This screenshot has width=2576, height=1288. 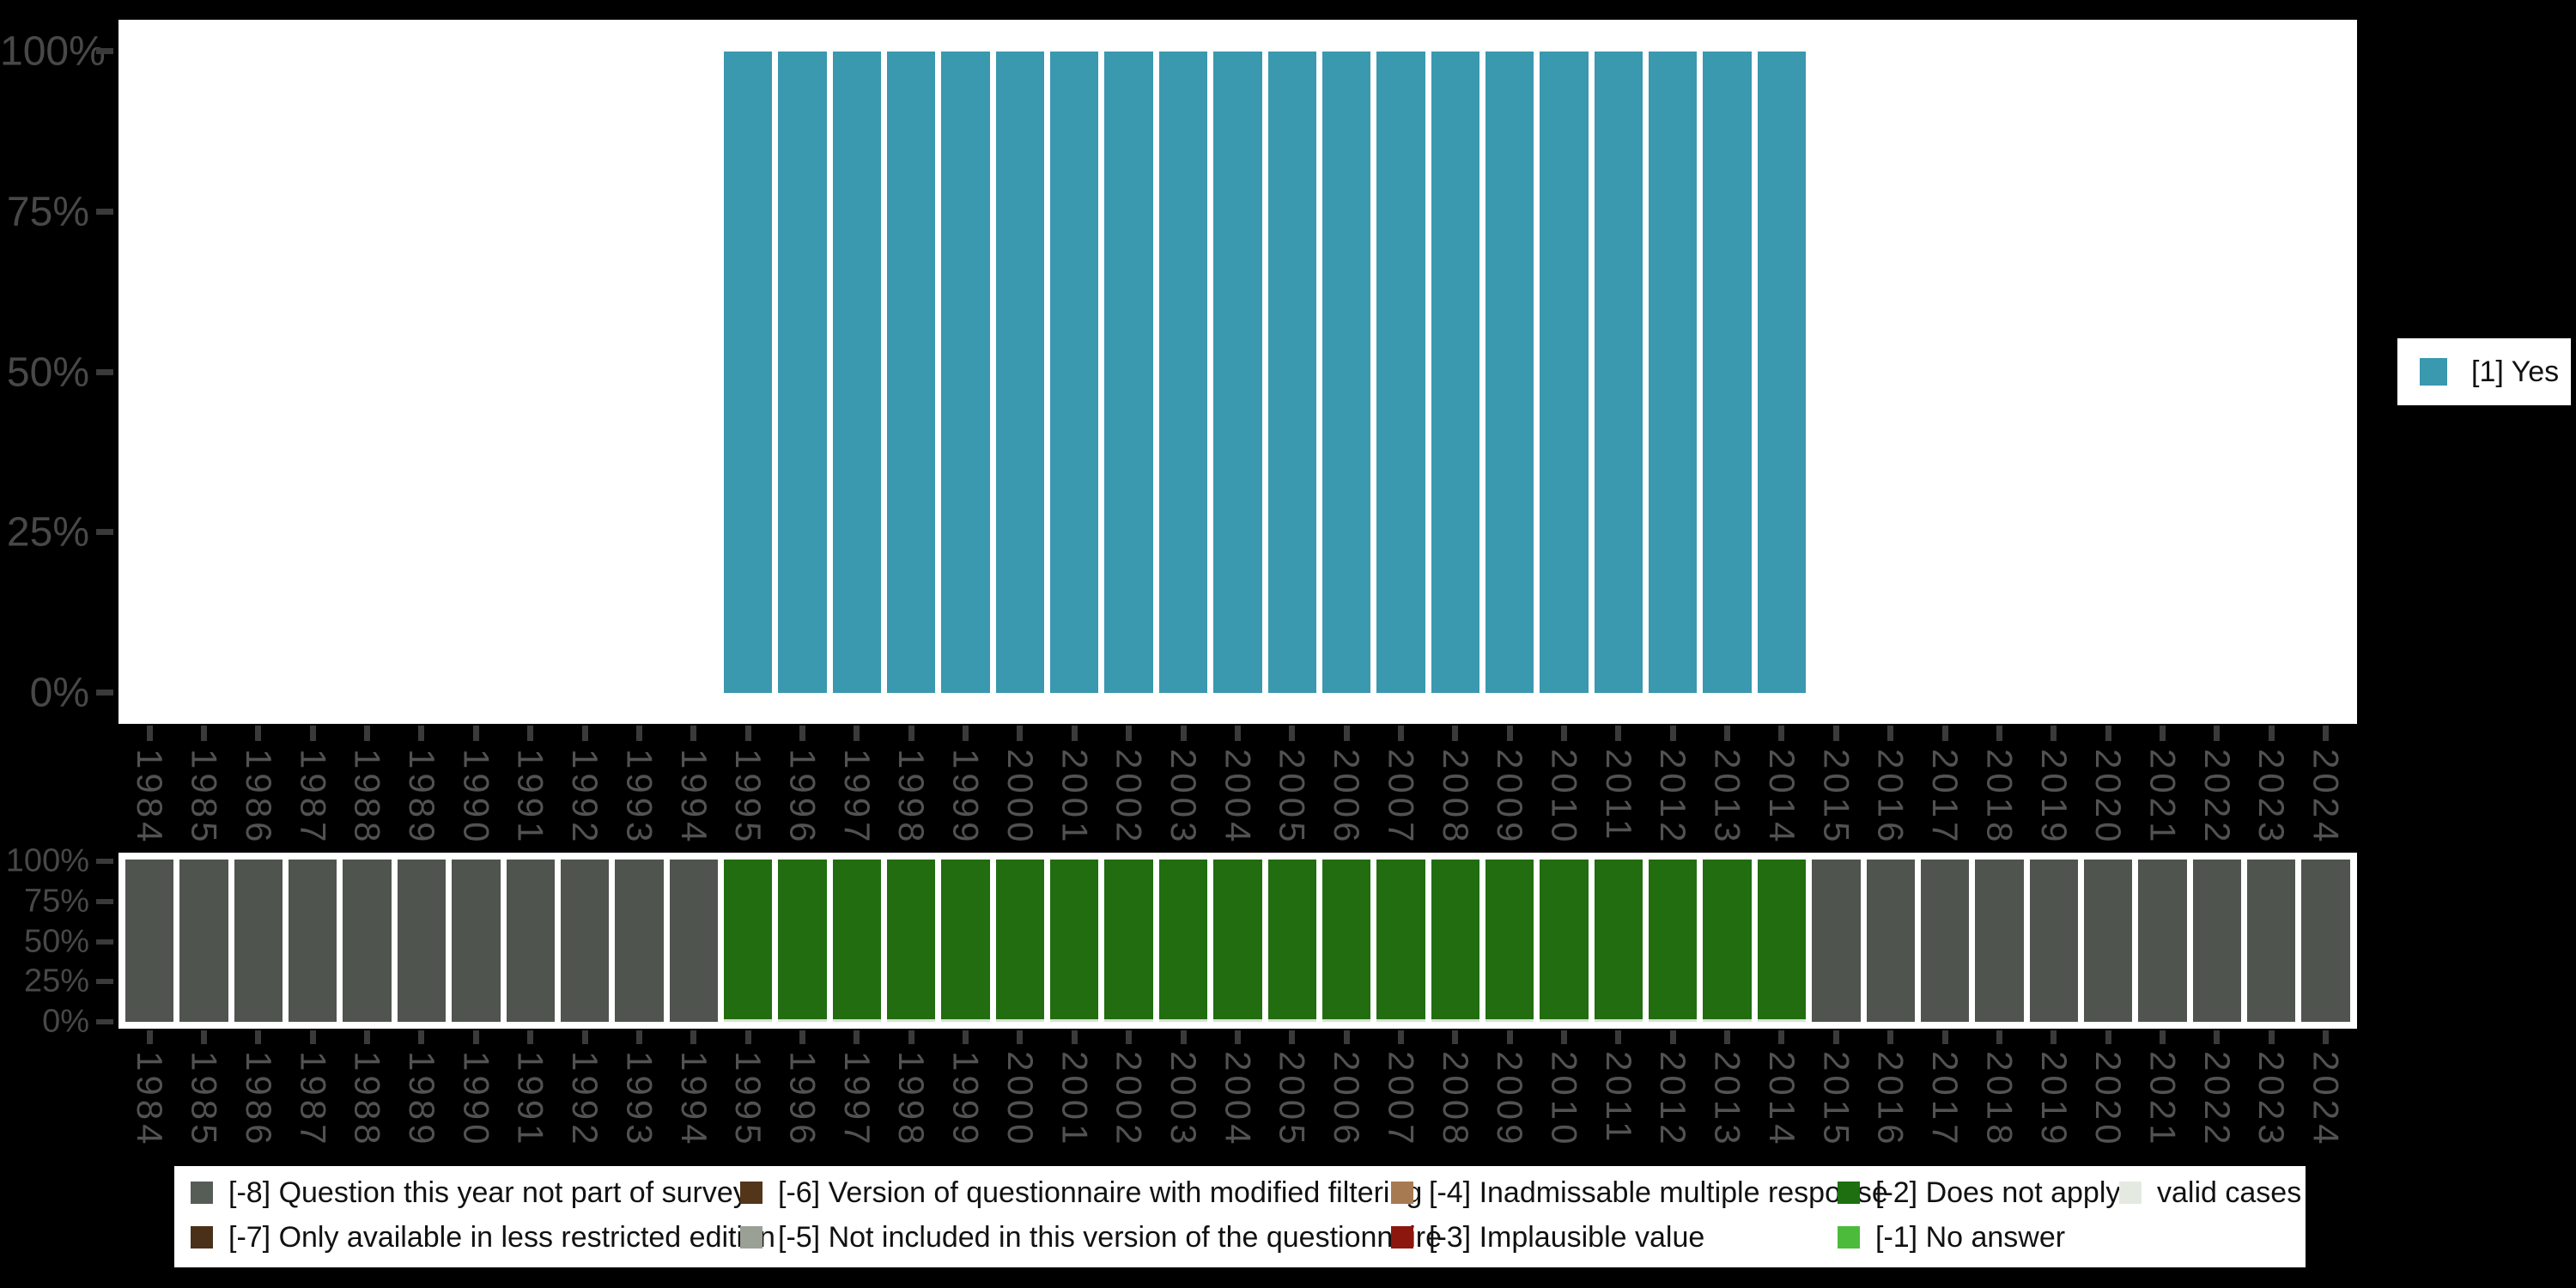 I want to click on year-label-2017: 2017, so click(x=1945, y=799).